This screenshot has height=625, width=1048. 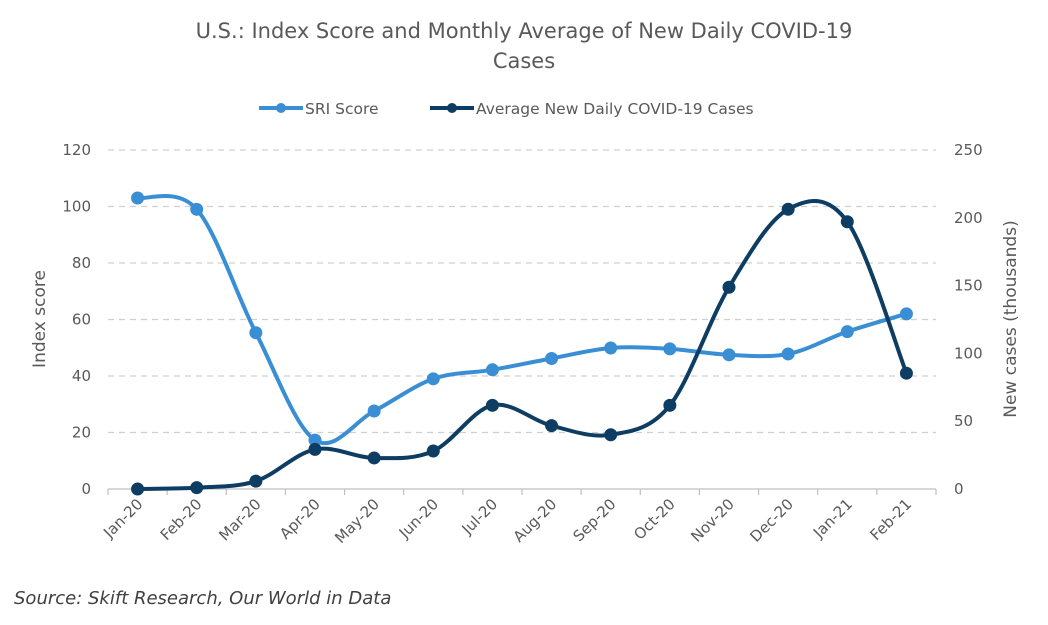 I want to click on y-left-tick-label: 120, so click(x=76, y=150).